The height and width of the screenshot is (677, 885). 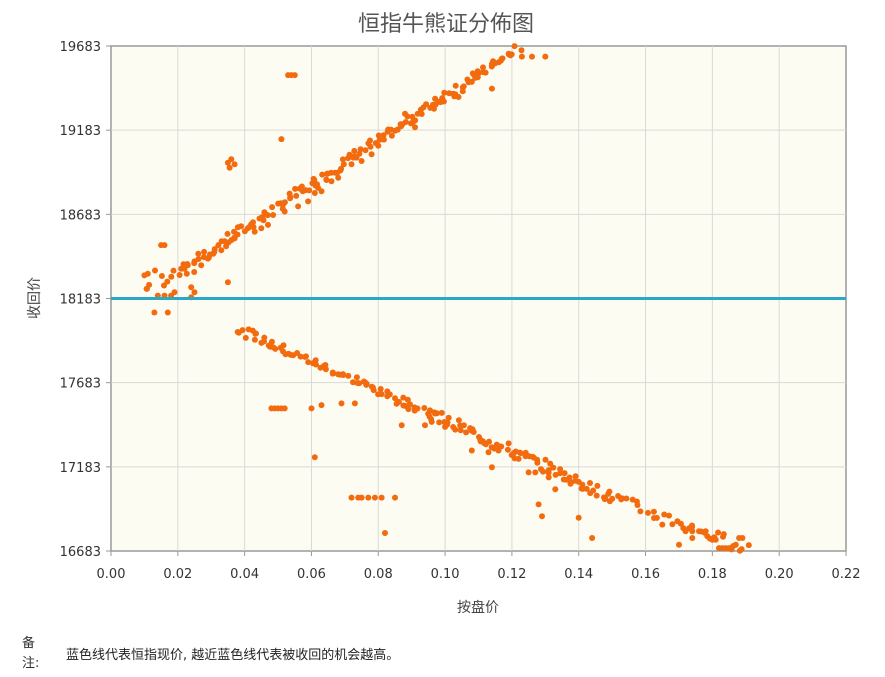 What do you see at coordinates (35, 298) in the screenshot?
I see `y-axis-title: 收回价` at bounding box center [35, 298].